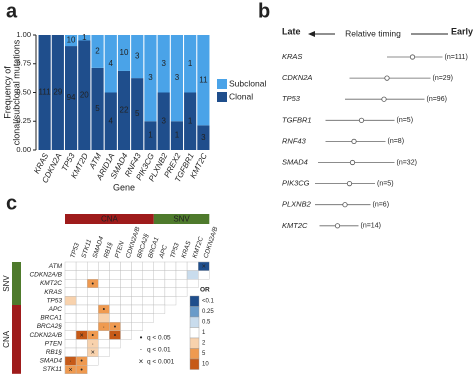  What do you see at coordinates (396, 141) in the screenshot?
I see `n-label: (n=8)` at bounding box center [396, 141].